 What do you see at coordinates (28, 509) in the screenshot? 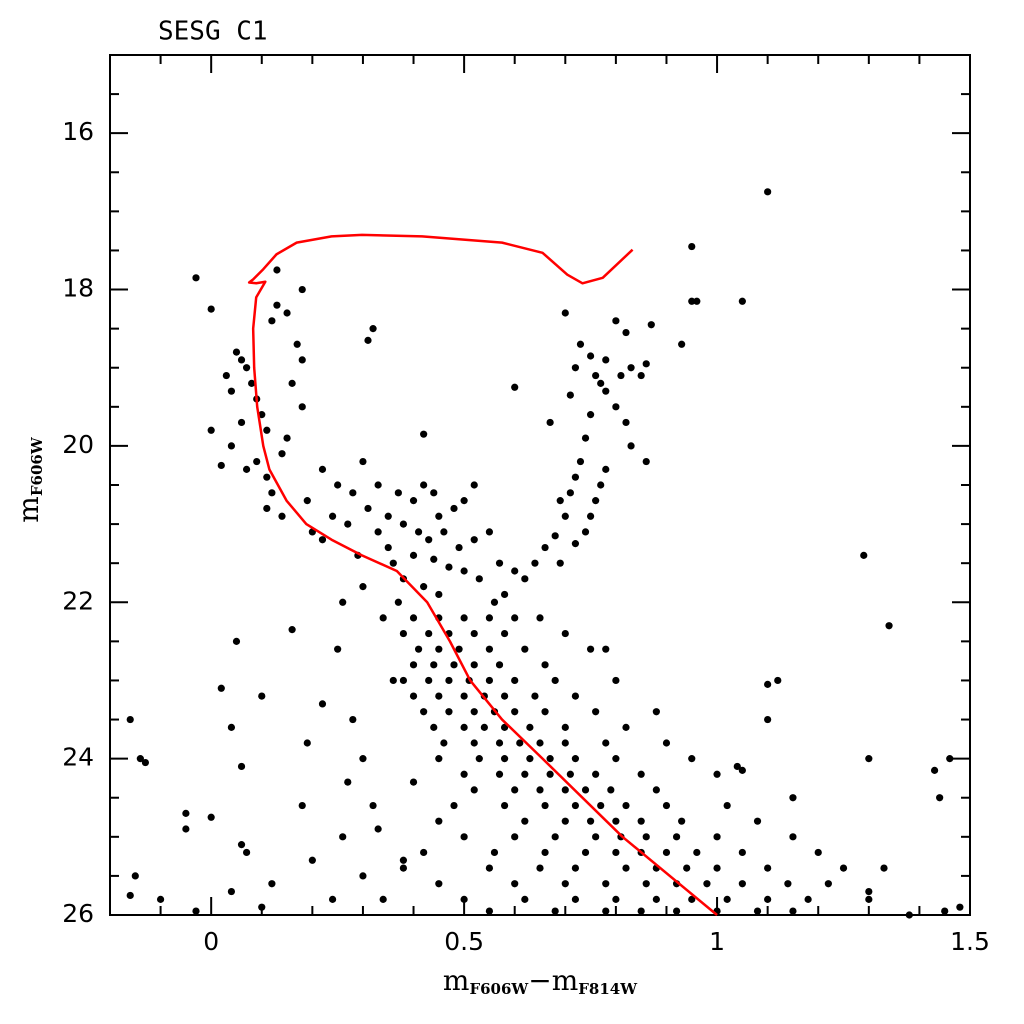
I see `y-label-part: m` at bounding box center [28, 509].